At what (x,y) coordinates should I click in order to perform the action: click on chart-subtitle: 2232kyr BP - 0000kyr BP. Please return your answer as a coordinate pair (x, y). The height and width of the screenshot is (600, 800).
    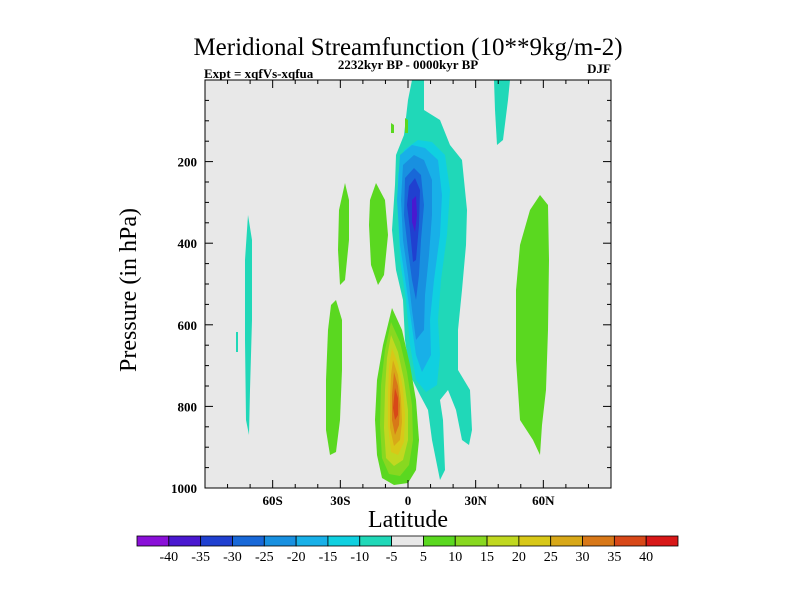
    Looking at the image, I should click on (408, 64).